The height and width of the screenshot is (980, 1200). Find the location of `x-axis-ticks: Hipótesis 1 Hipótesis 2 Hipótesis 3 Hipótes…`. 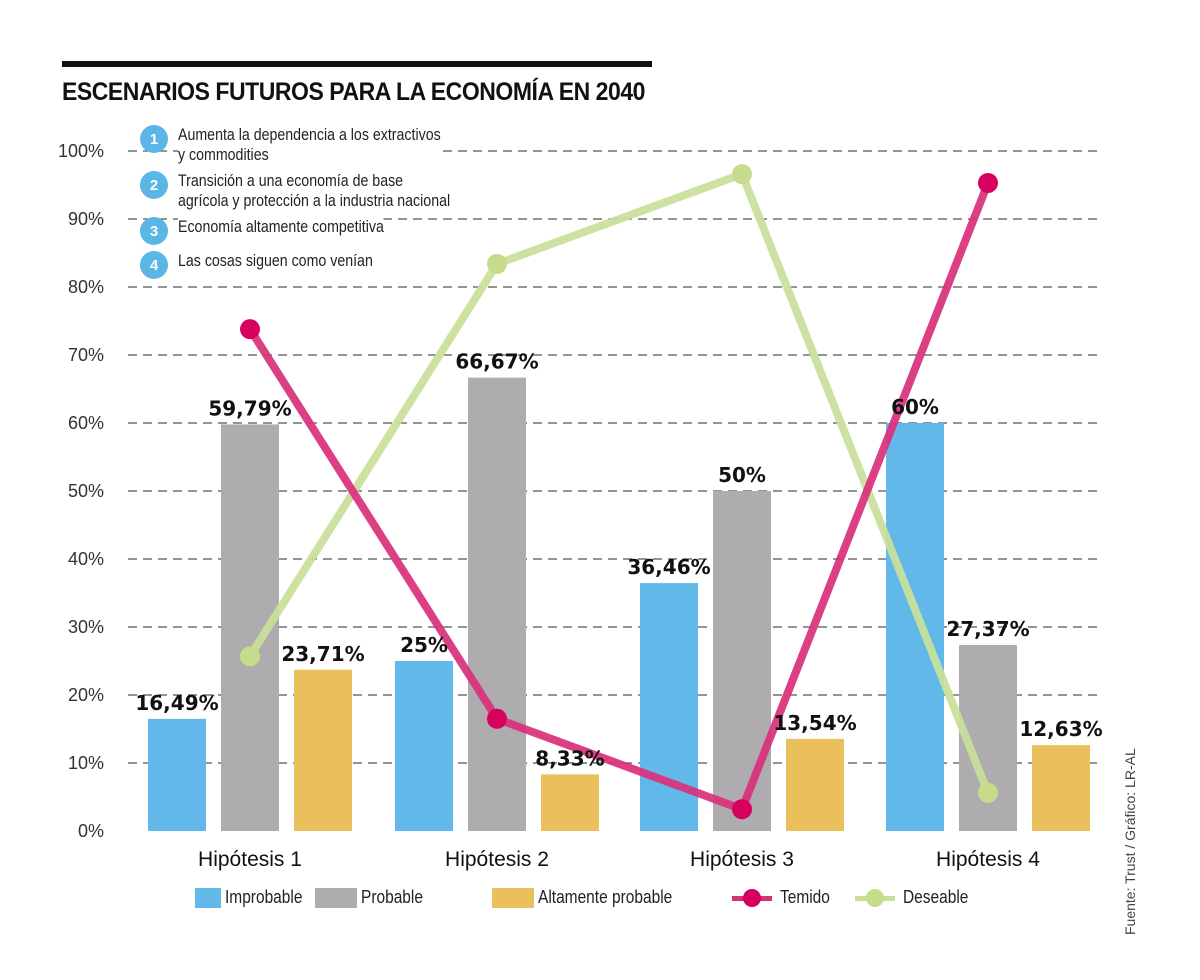

x-axis-ticks: Hipótesis 1 Hipótesis 2 Hipótesis 3 Hipótes… is located at coordinates (619, 859).